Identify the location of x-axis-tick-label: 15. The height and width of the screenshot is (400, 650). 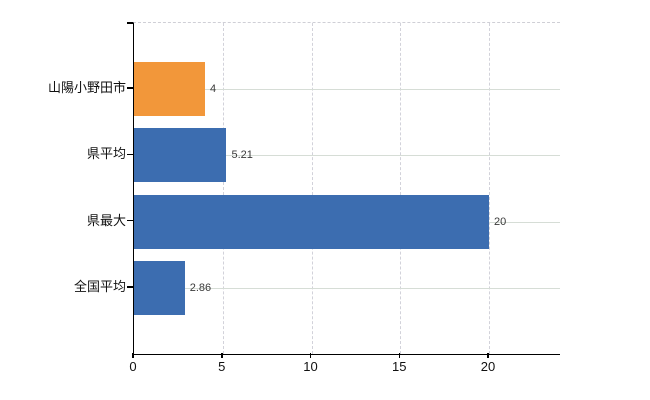
(399, 366).